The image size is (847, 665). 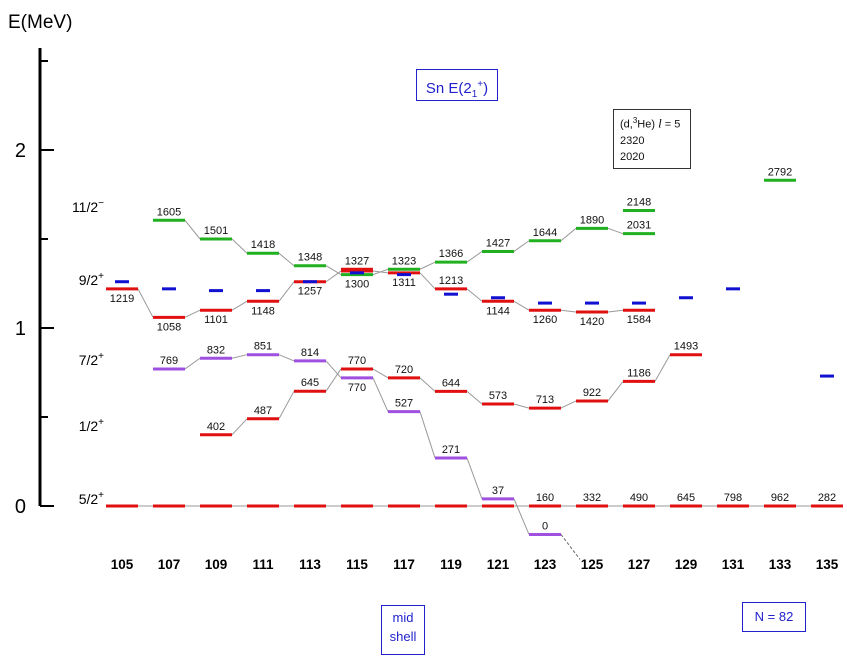 I want to click on x-tick-label: 129, so click(x=686, y=564).